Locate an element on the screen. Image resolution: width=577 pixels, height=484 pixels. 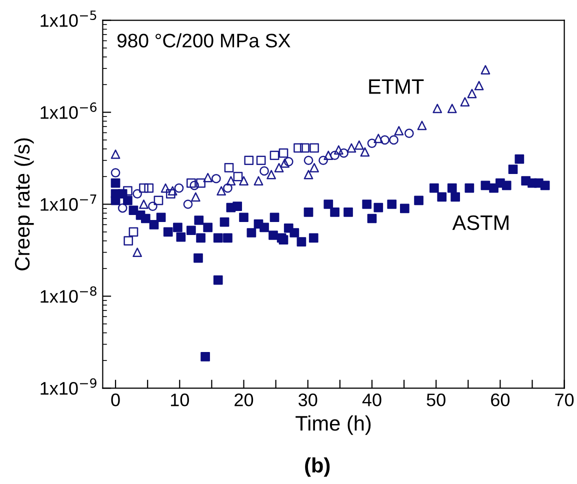
x-tick-label: 60 is located at coordinates (500, 400).